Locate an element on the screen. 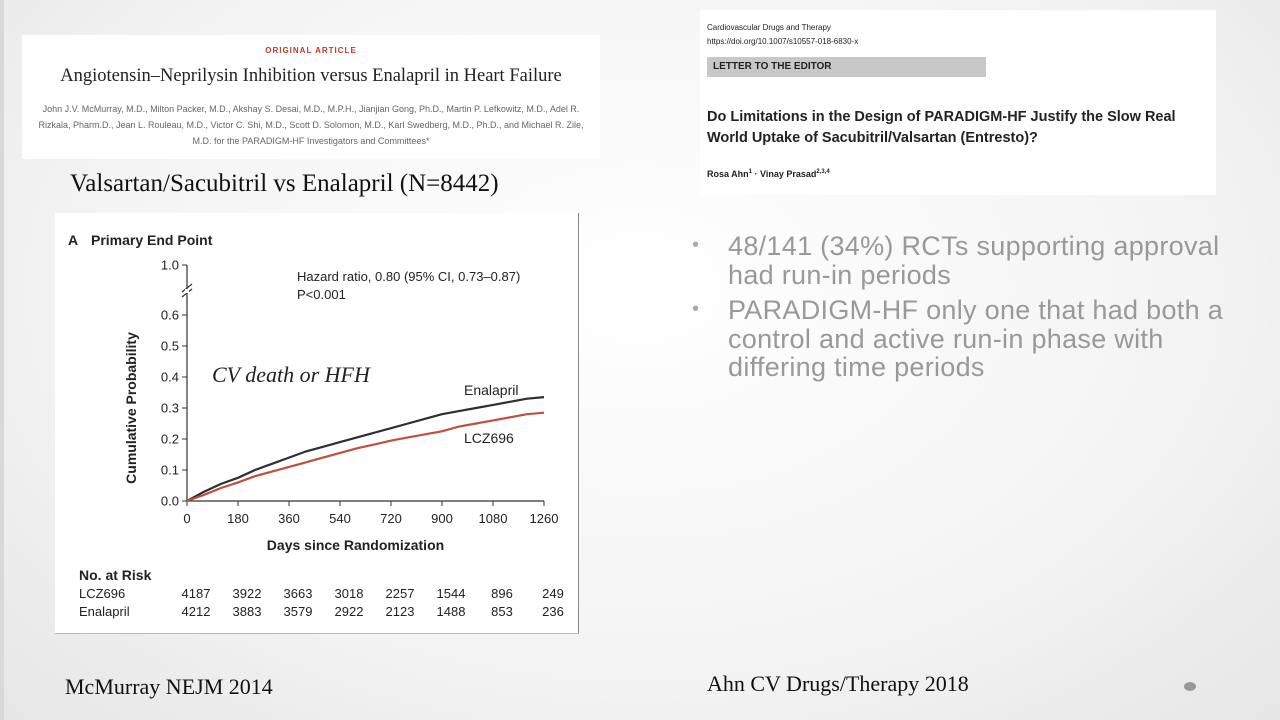 Image resolution: width=1280 pixels, height=720 pixels. y-tick-label: 1.0 is located at coordinates (170, 265).